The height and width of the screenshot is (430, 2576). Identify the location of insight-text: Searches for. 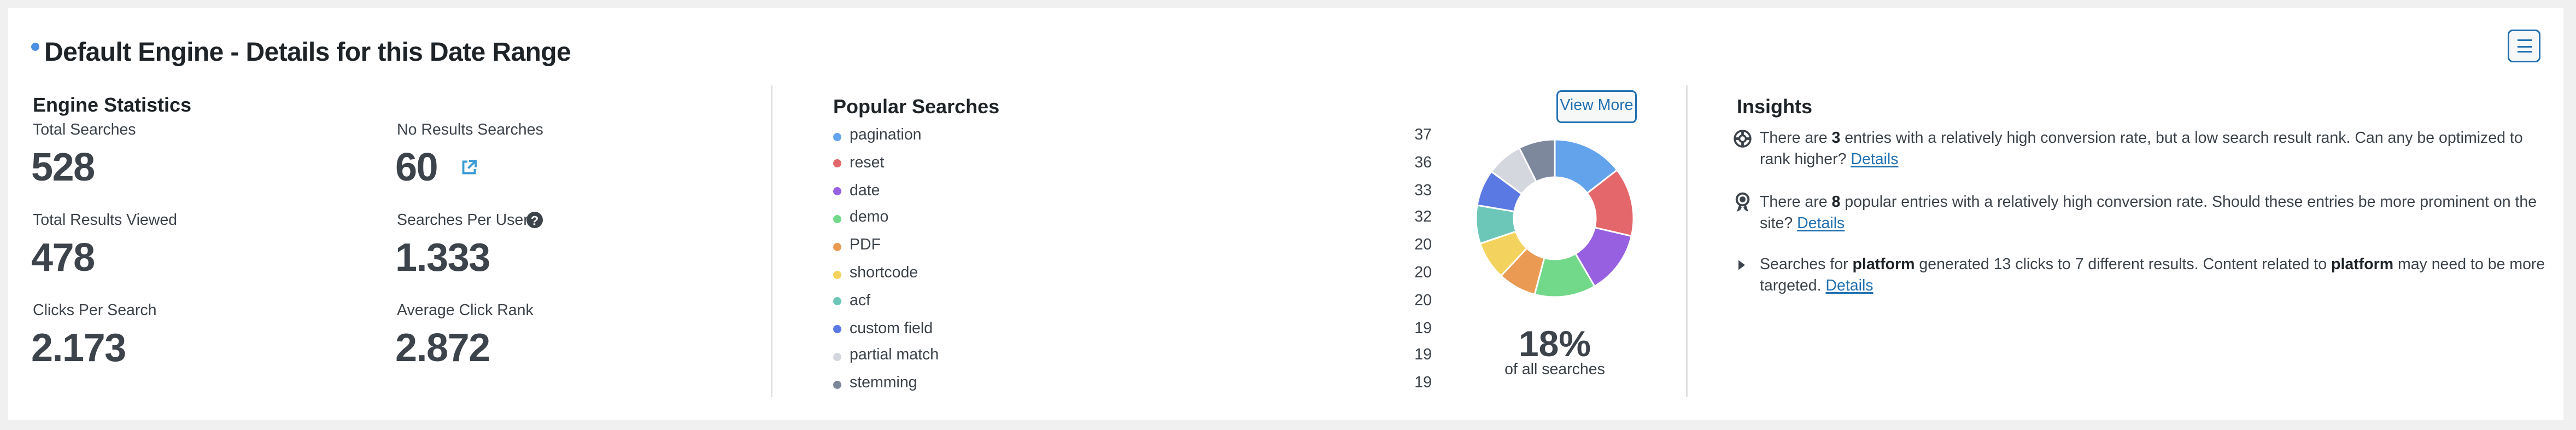
(1807, 265).